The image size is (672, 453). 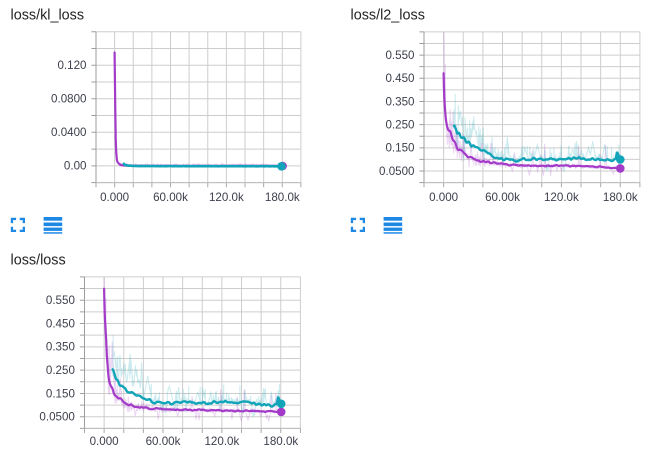 What do you see at coordinates (68, 99) in the screenshot?
I see `svg-text: 0.0800` at bounding box center [68, 99].